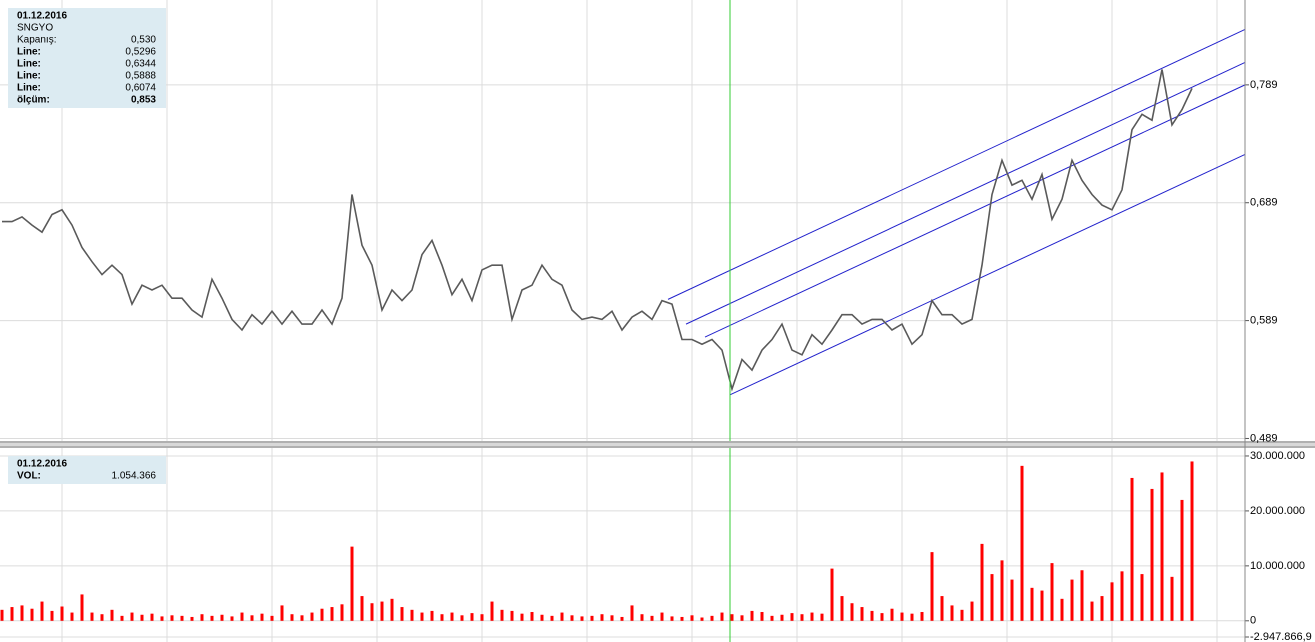 This screenshot has width=1315, height=642. What do you see at coordinates (657, 444) in the screenshot?
I see `panel-separator` at bounding box center [657, 444].